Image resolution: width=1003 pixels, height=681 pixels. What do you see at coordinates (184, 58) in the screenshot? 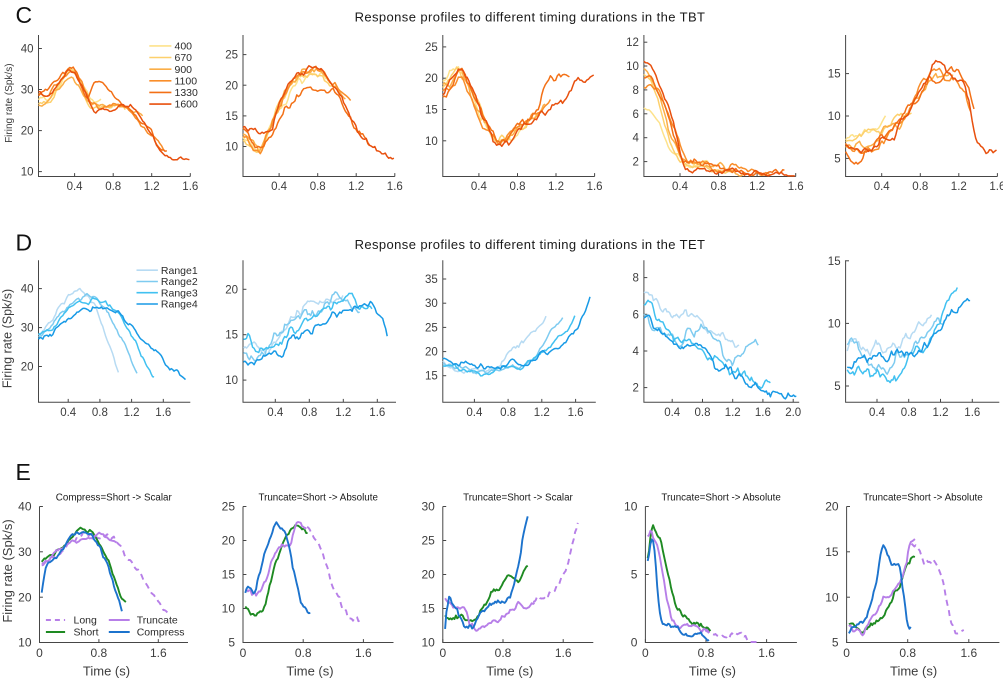
I see `svg-text: 670` at bounding box center [184, 58].